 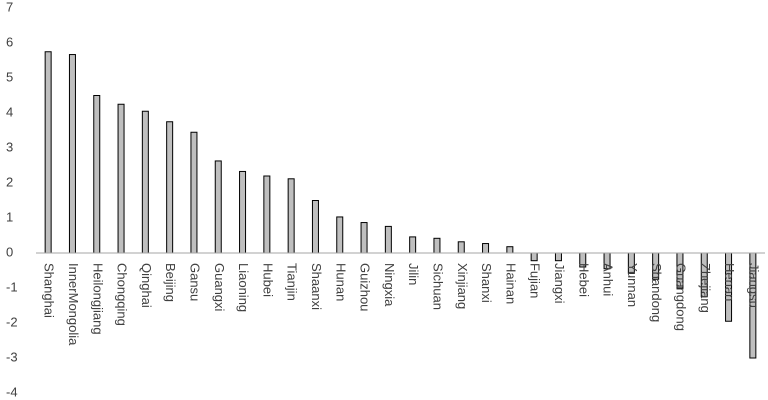 I want to click on x-tick-label: Hainan, so click(x=510, y=283).